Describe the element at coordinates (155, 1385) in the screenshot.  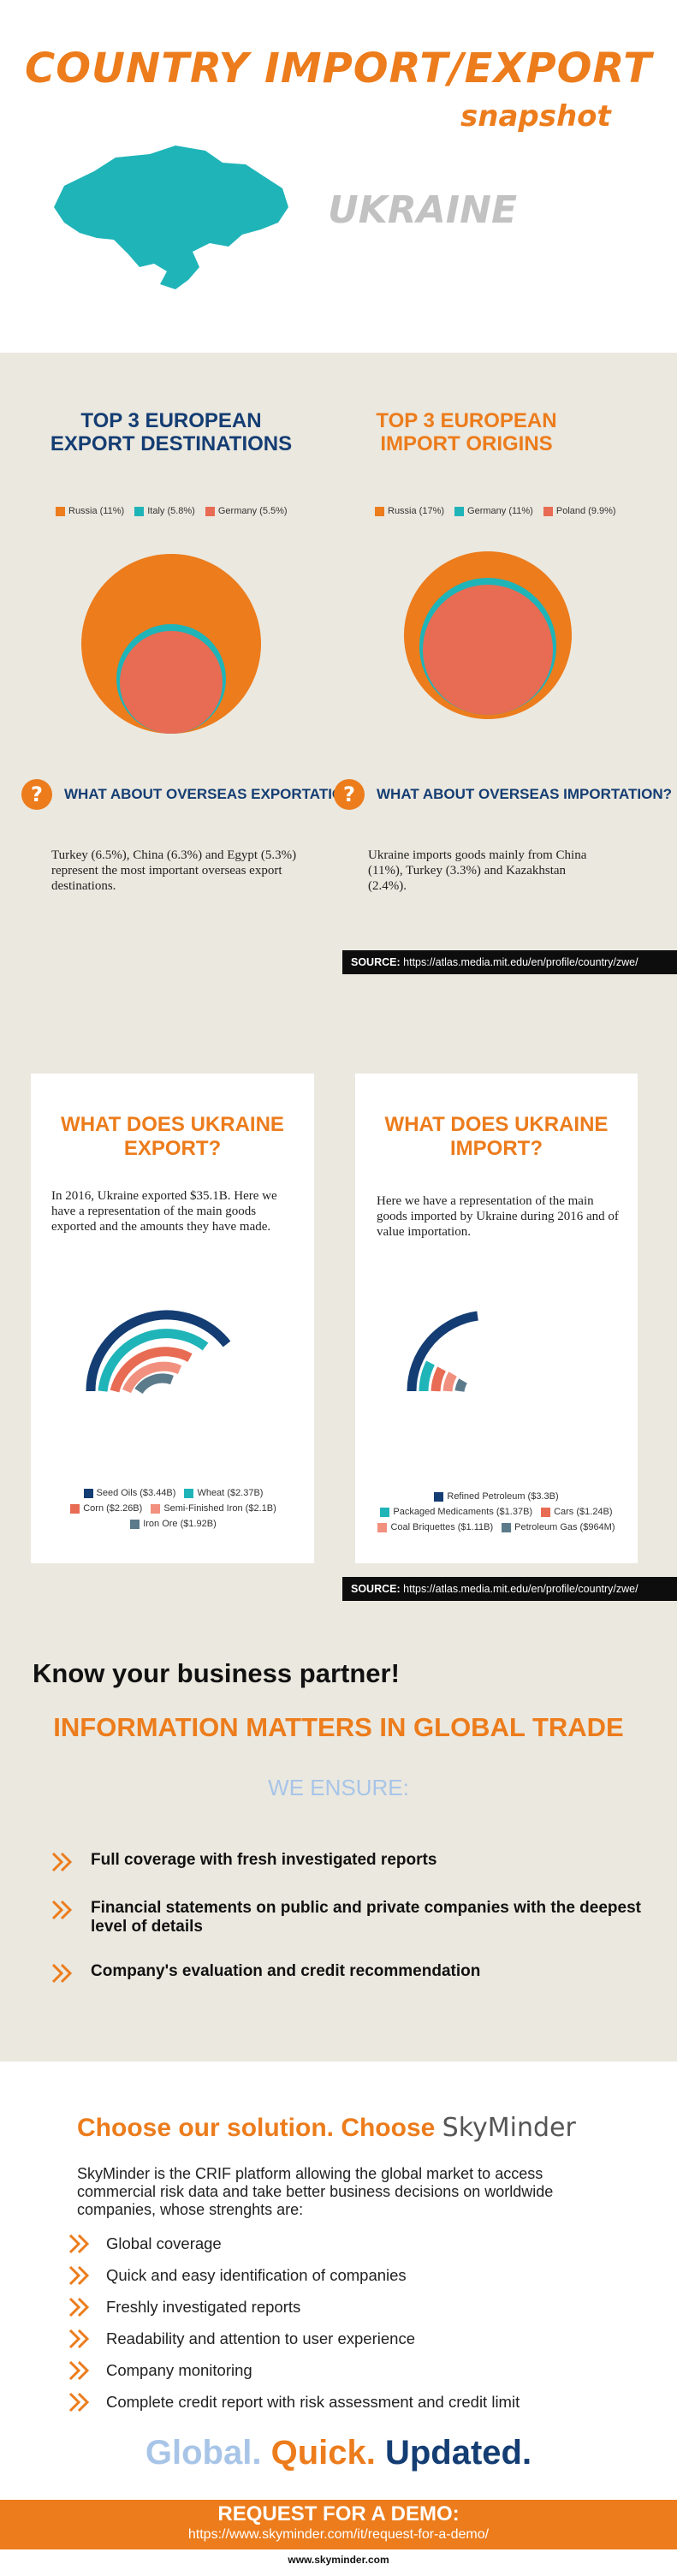
I see `arc-iron-ore` at that location.